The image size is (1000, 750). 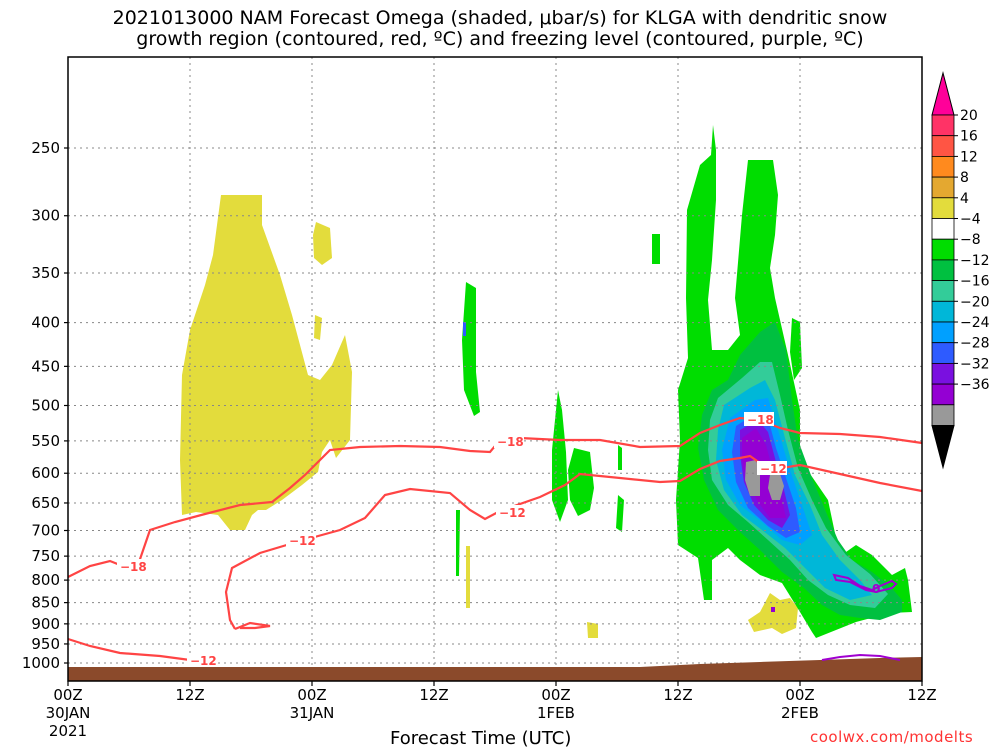 What do you see at coordinates (311, 695) in the screenshot?
I see `x-tick-label-2: 00Z` at bounding box center [311, 695].